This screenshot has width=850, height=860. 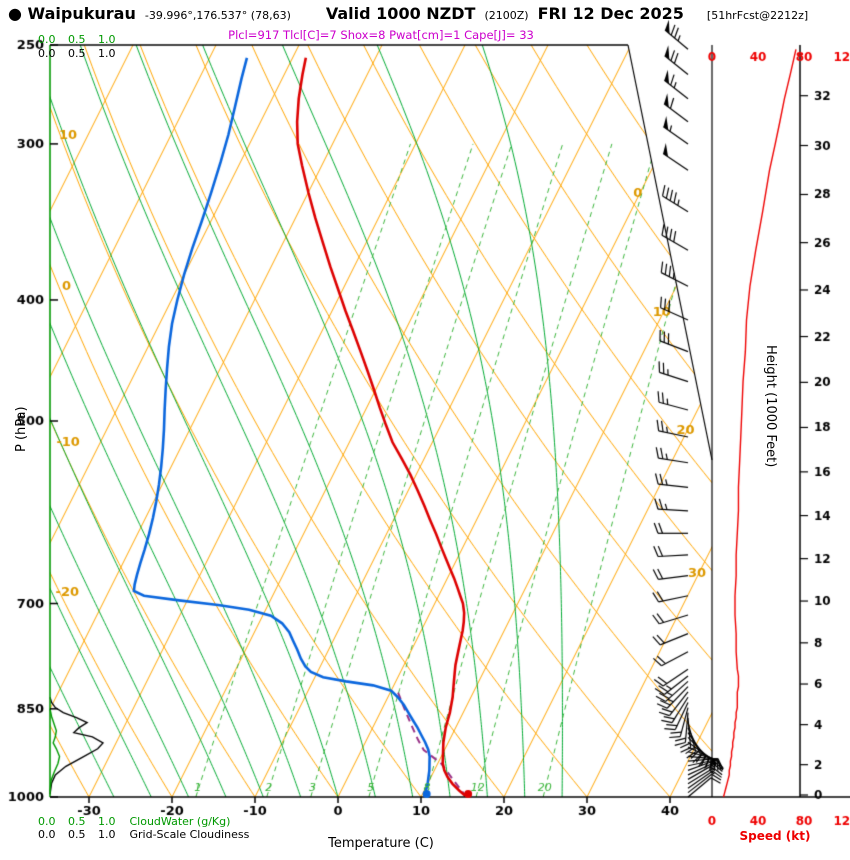 What do you see at coordinates (77, 39) in the screenshot?
I see `cloudwater-scale-top: 0.0 0.5 1.0` at bounding box center [77, 39].